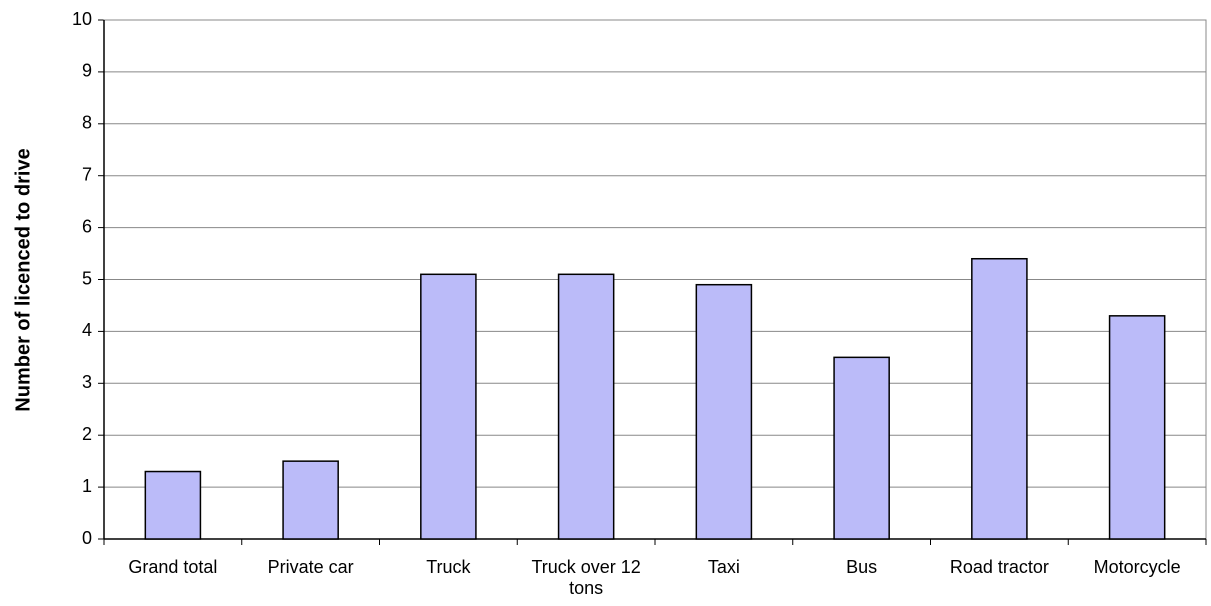  Describe the element at coordinates (87, 486) in the screenshot. I see `y-tick-label: 1` at that location.